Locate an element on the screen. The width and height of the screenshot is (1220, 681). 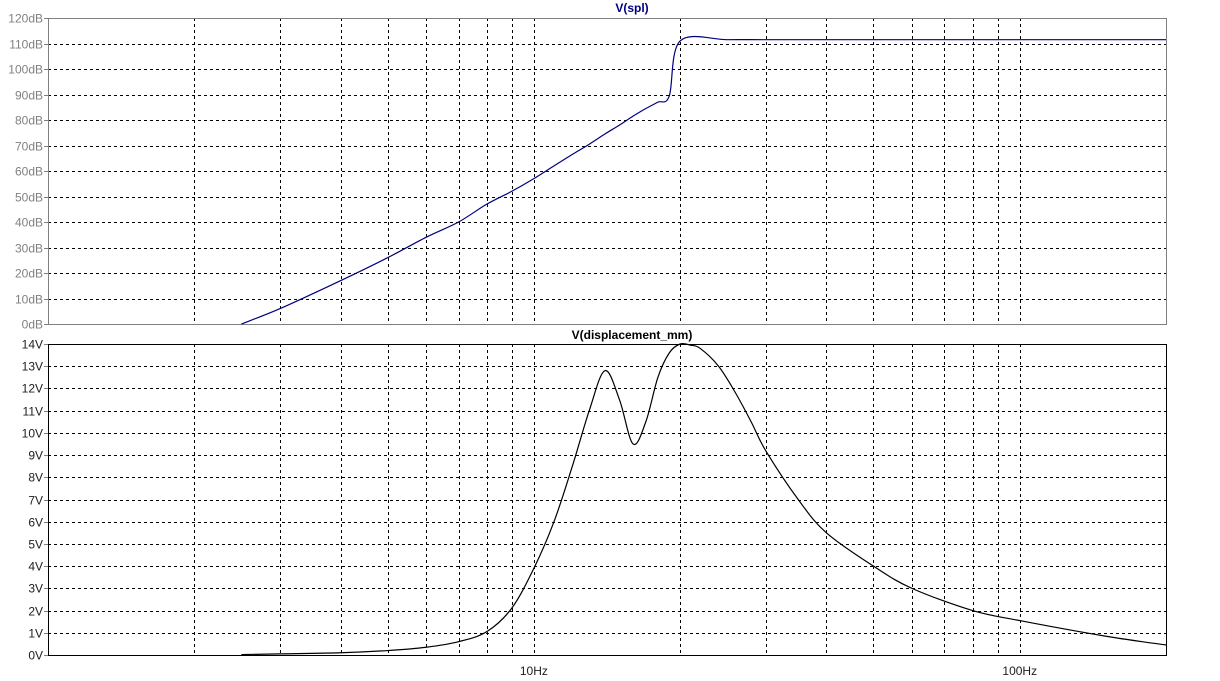
y-tick-label: 1V is located at coordinates (35, 634).